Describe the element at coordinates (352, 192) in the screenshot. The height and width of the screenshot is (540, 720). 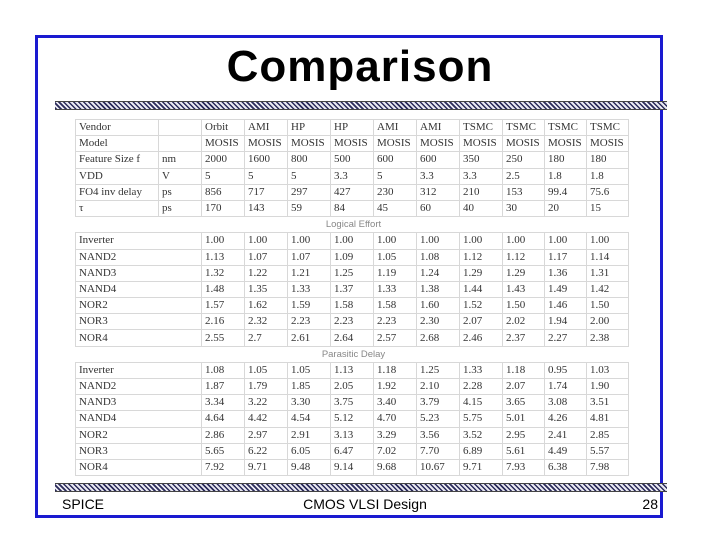
I see `table-cell: 427` at that location.